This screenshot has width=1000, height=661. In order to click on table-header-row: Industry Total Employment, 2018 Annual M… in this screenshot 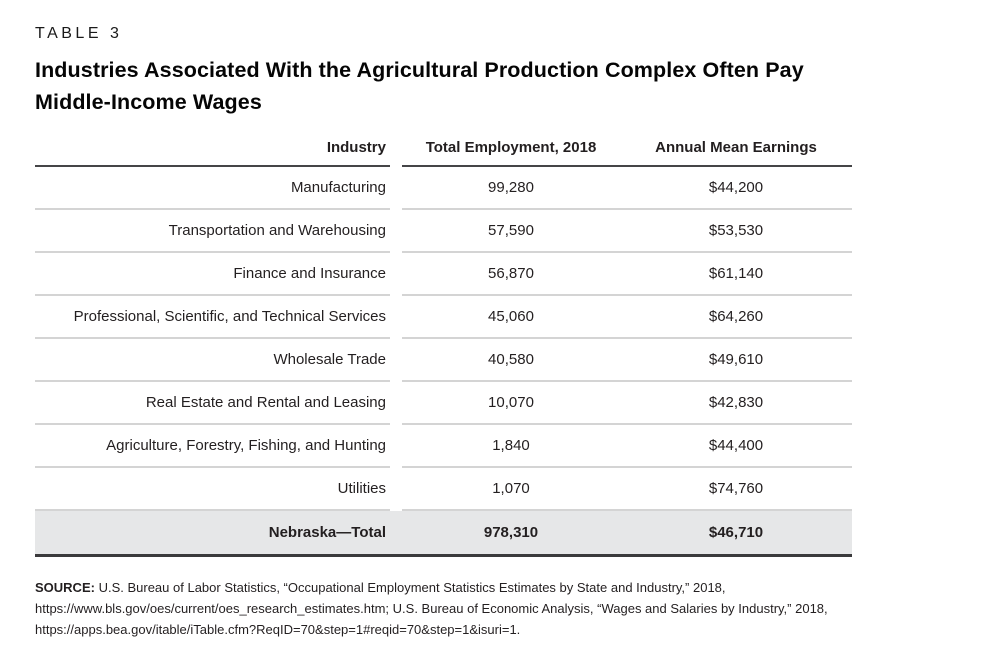, I will do `click(443, 149)`.